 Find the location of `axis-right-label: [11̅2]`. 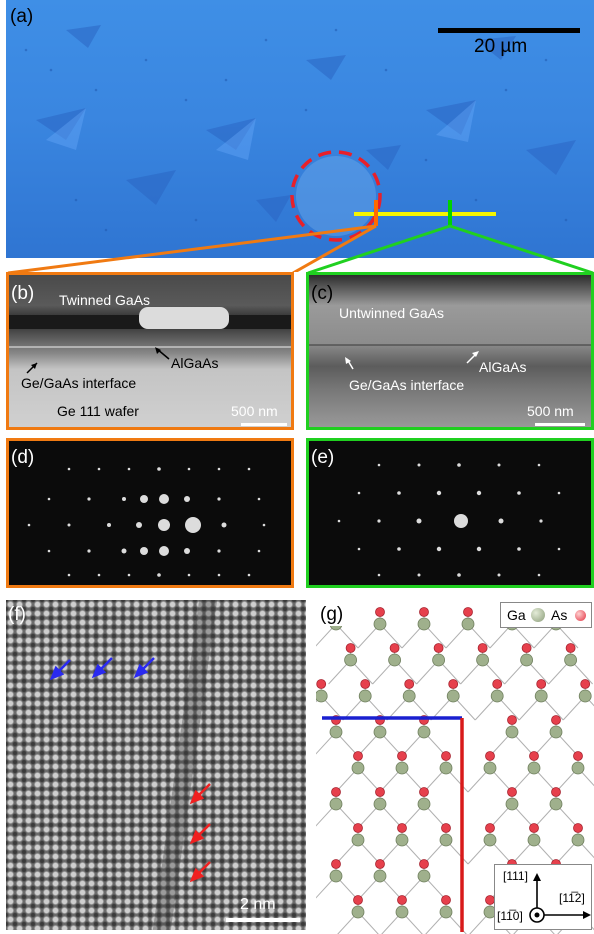

axis-right-label: [11̅2] is located at coordinates (572, 898).